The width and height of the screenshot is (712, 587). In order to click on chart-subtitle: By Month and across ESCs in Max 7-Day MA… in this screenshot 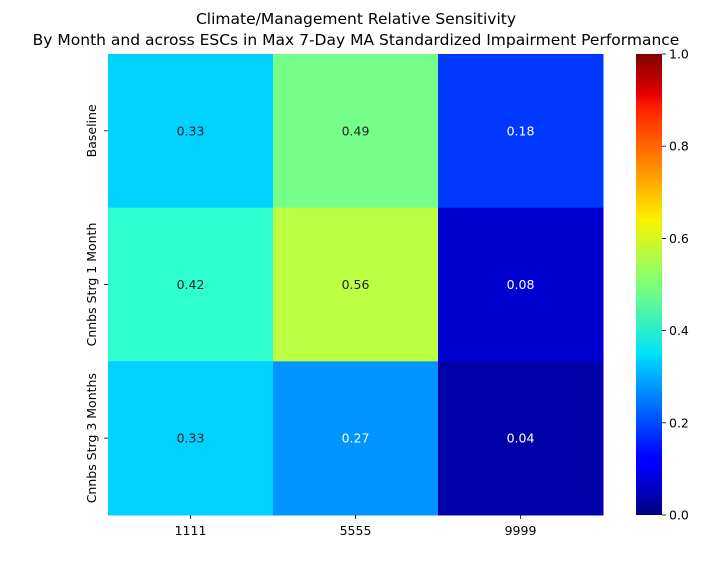, I will do `click(356, 40)`.